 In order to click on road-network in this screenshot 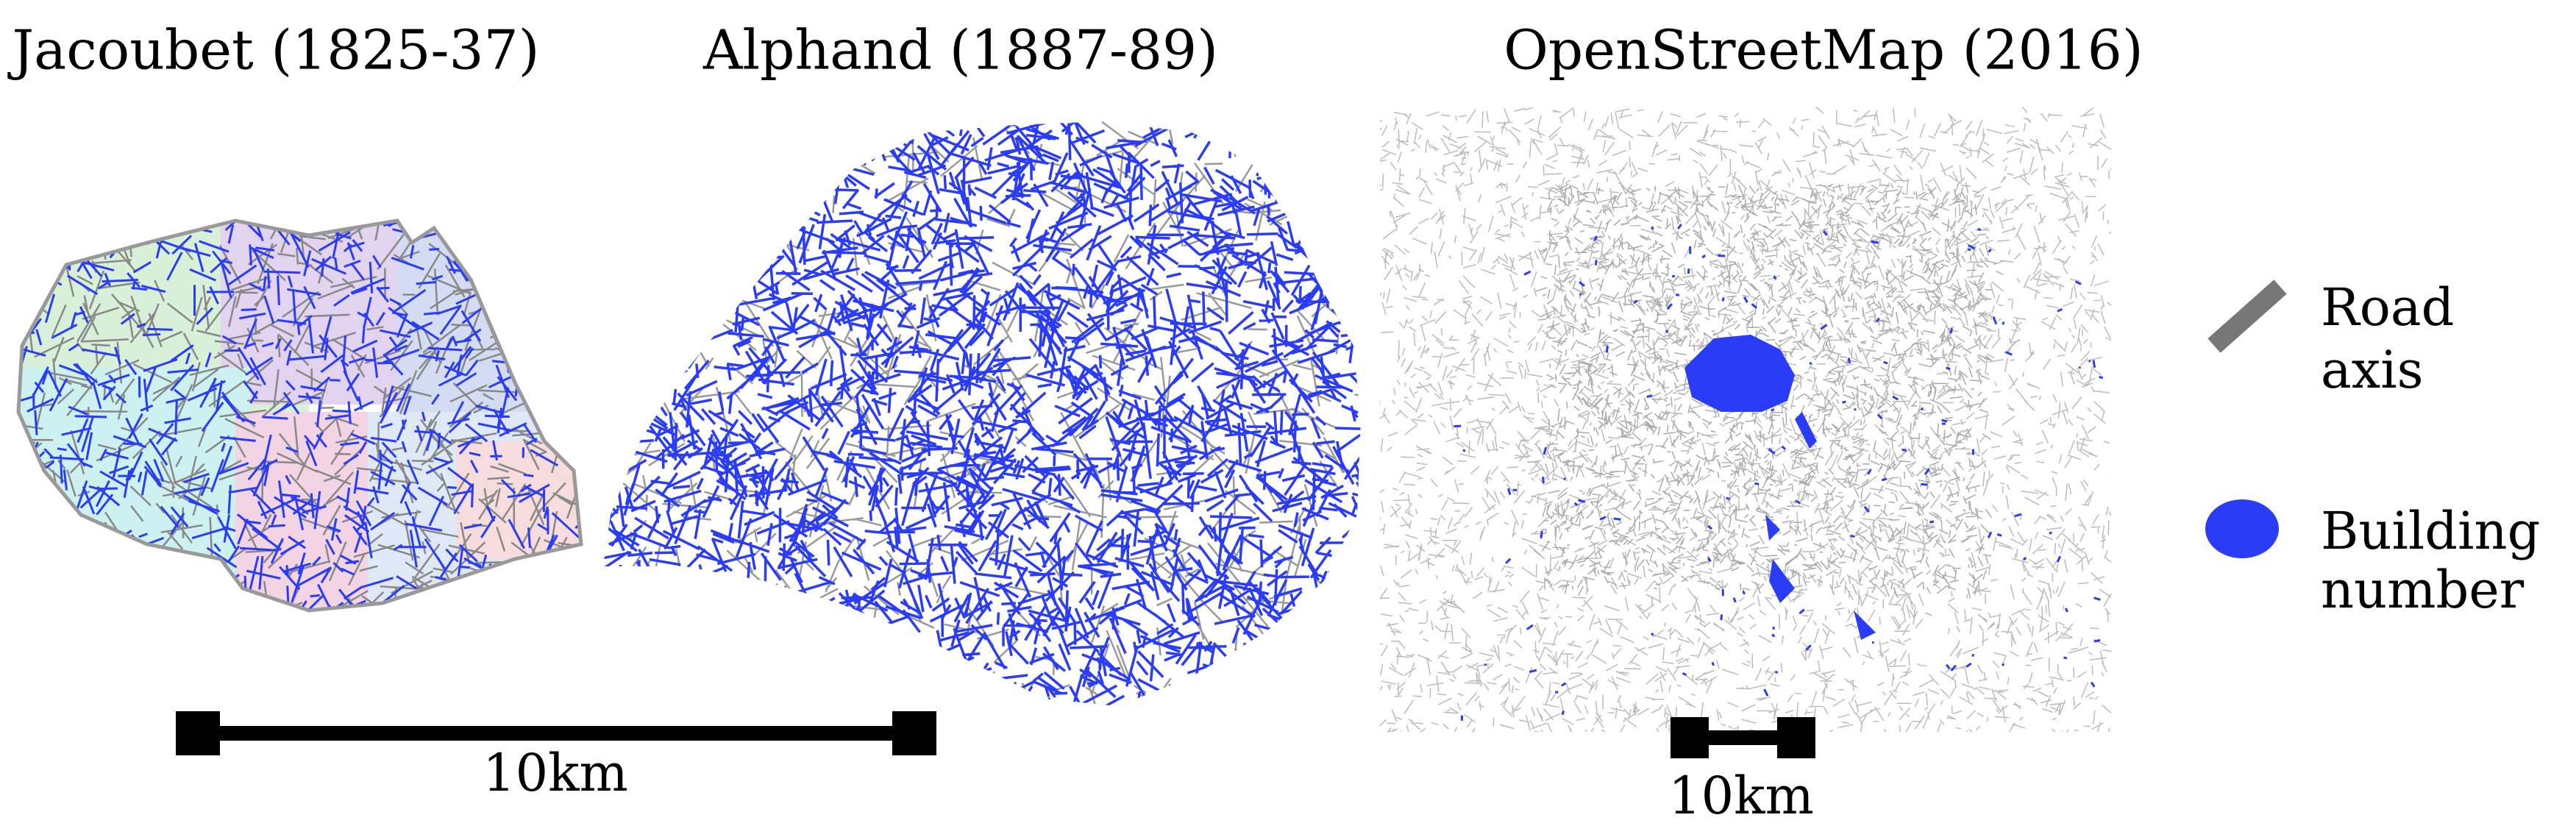, I will do `click(1779, 473)`.